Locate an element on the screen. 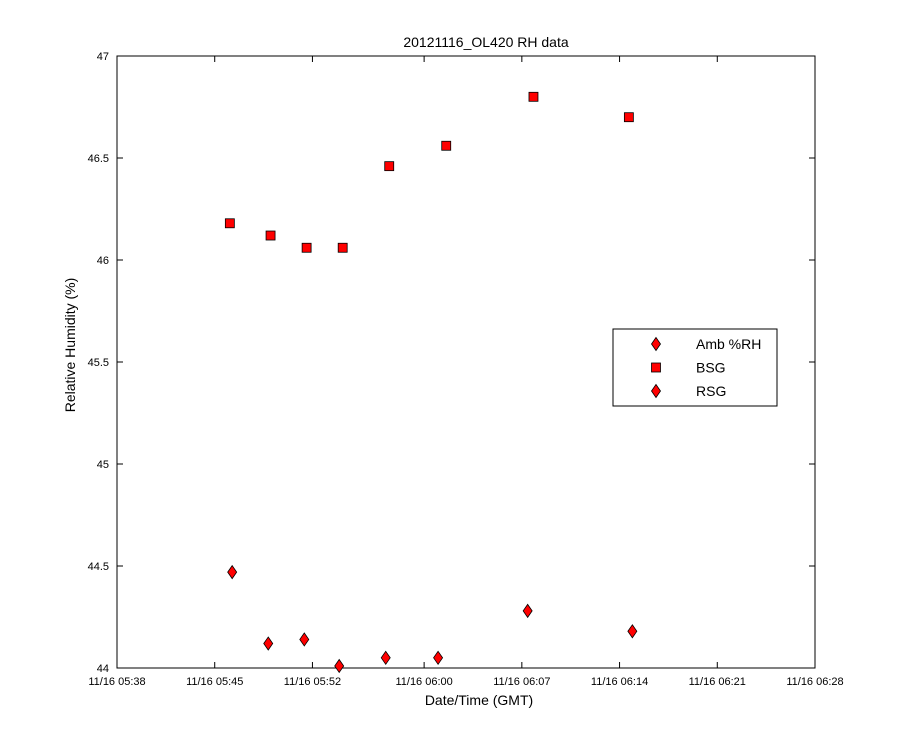 This screenshot has width=900, height=750. x-tick-label: 11/16 05:38 is located at coordinates (116, 682).